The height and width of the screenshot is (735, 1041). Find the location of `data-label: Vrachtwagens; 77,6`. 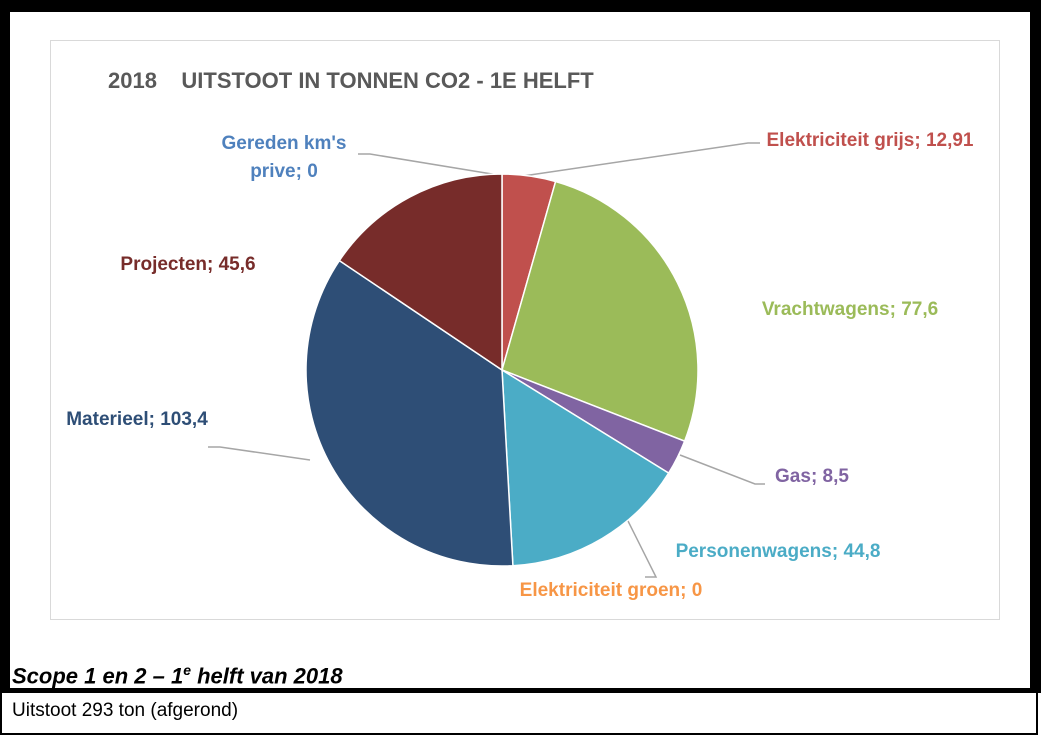

data-label: Vrachtwagens; 77,6 is located at coordinates (850, 309).